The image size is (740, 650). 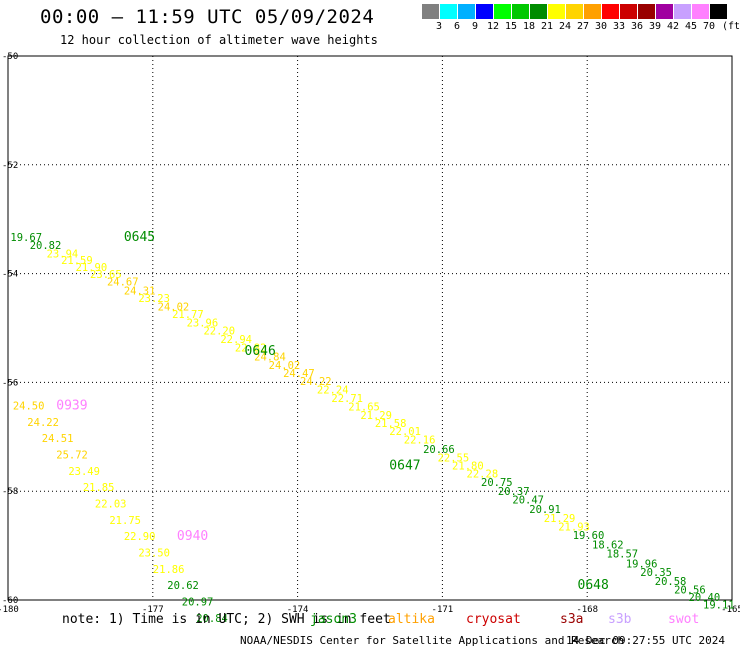 I want to click on latitude-tick-label: -60, so click(x=10, y=601).